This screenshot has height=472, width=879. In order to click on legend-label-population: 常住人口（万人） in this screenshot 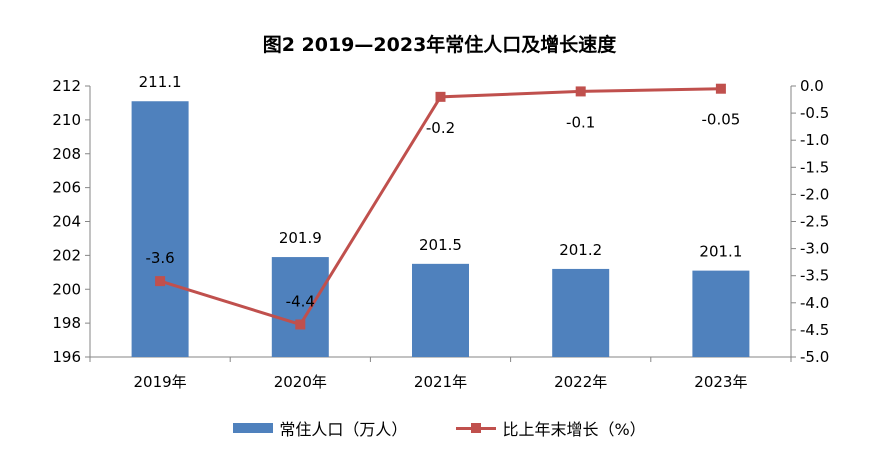, I will do `click(343, 429)`.